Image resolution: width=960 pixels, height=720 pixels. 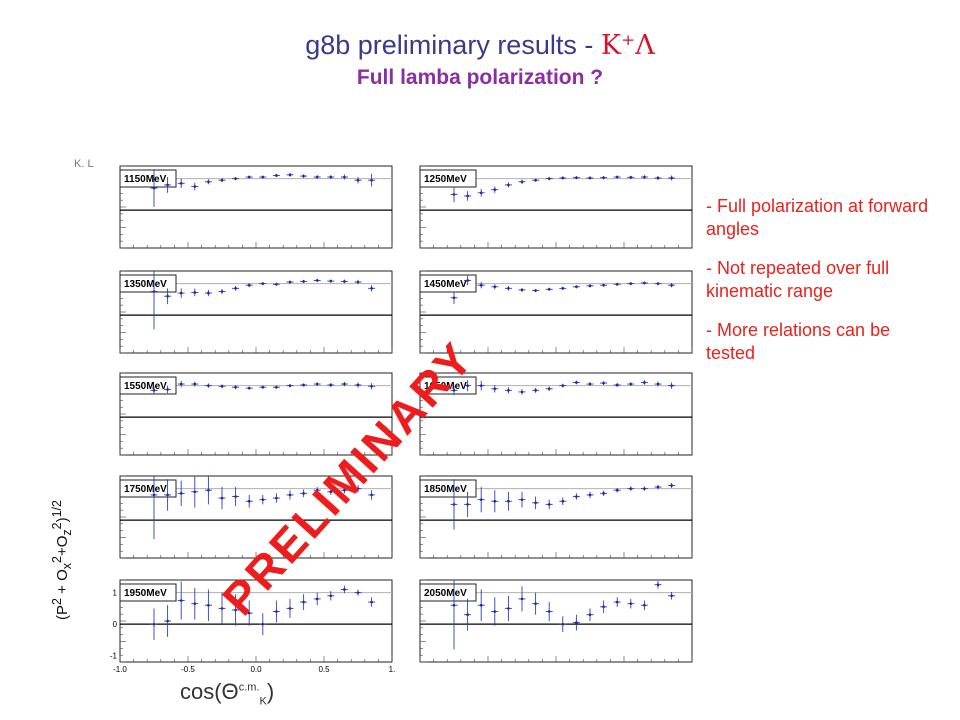 I want to click on x-tick-label: -1.0, so click(x=120, y=669).